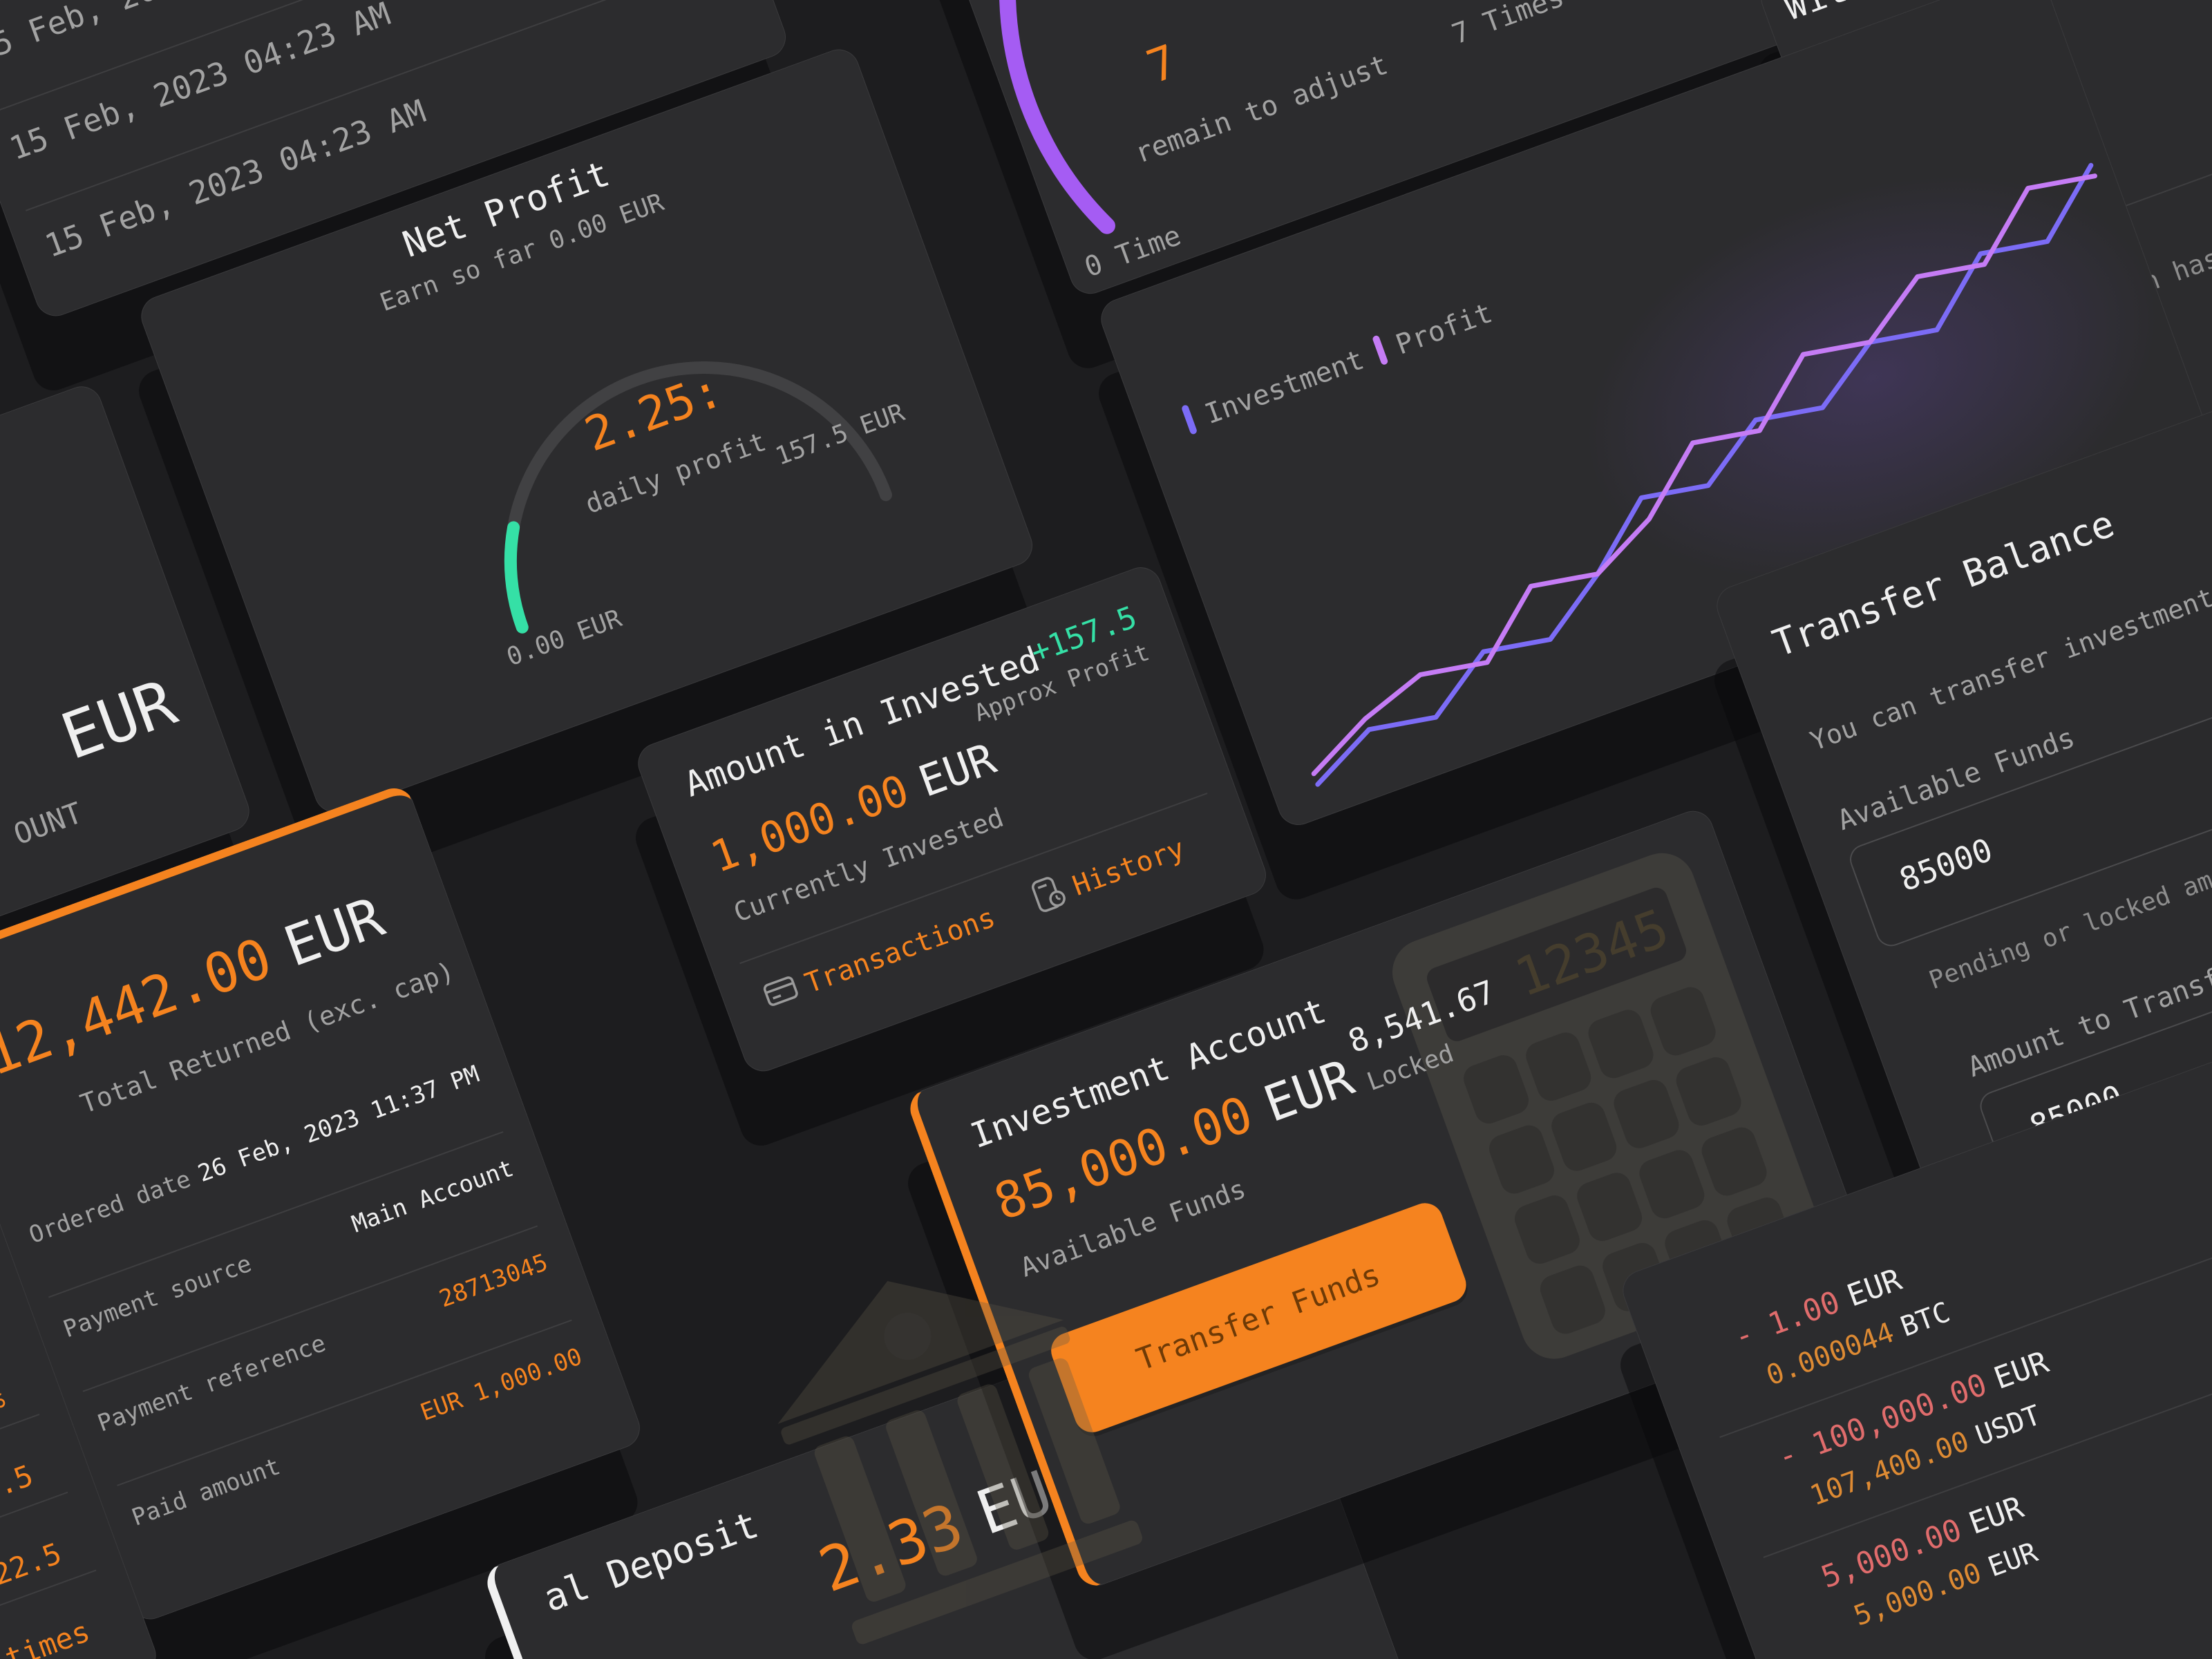  Describe the element at coordinates (119, 720) in the screenshot. I see `balance-currency: EUR` at that location.